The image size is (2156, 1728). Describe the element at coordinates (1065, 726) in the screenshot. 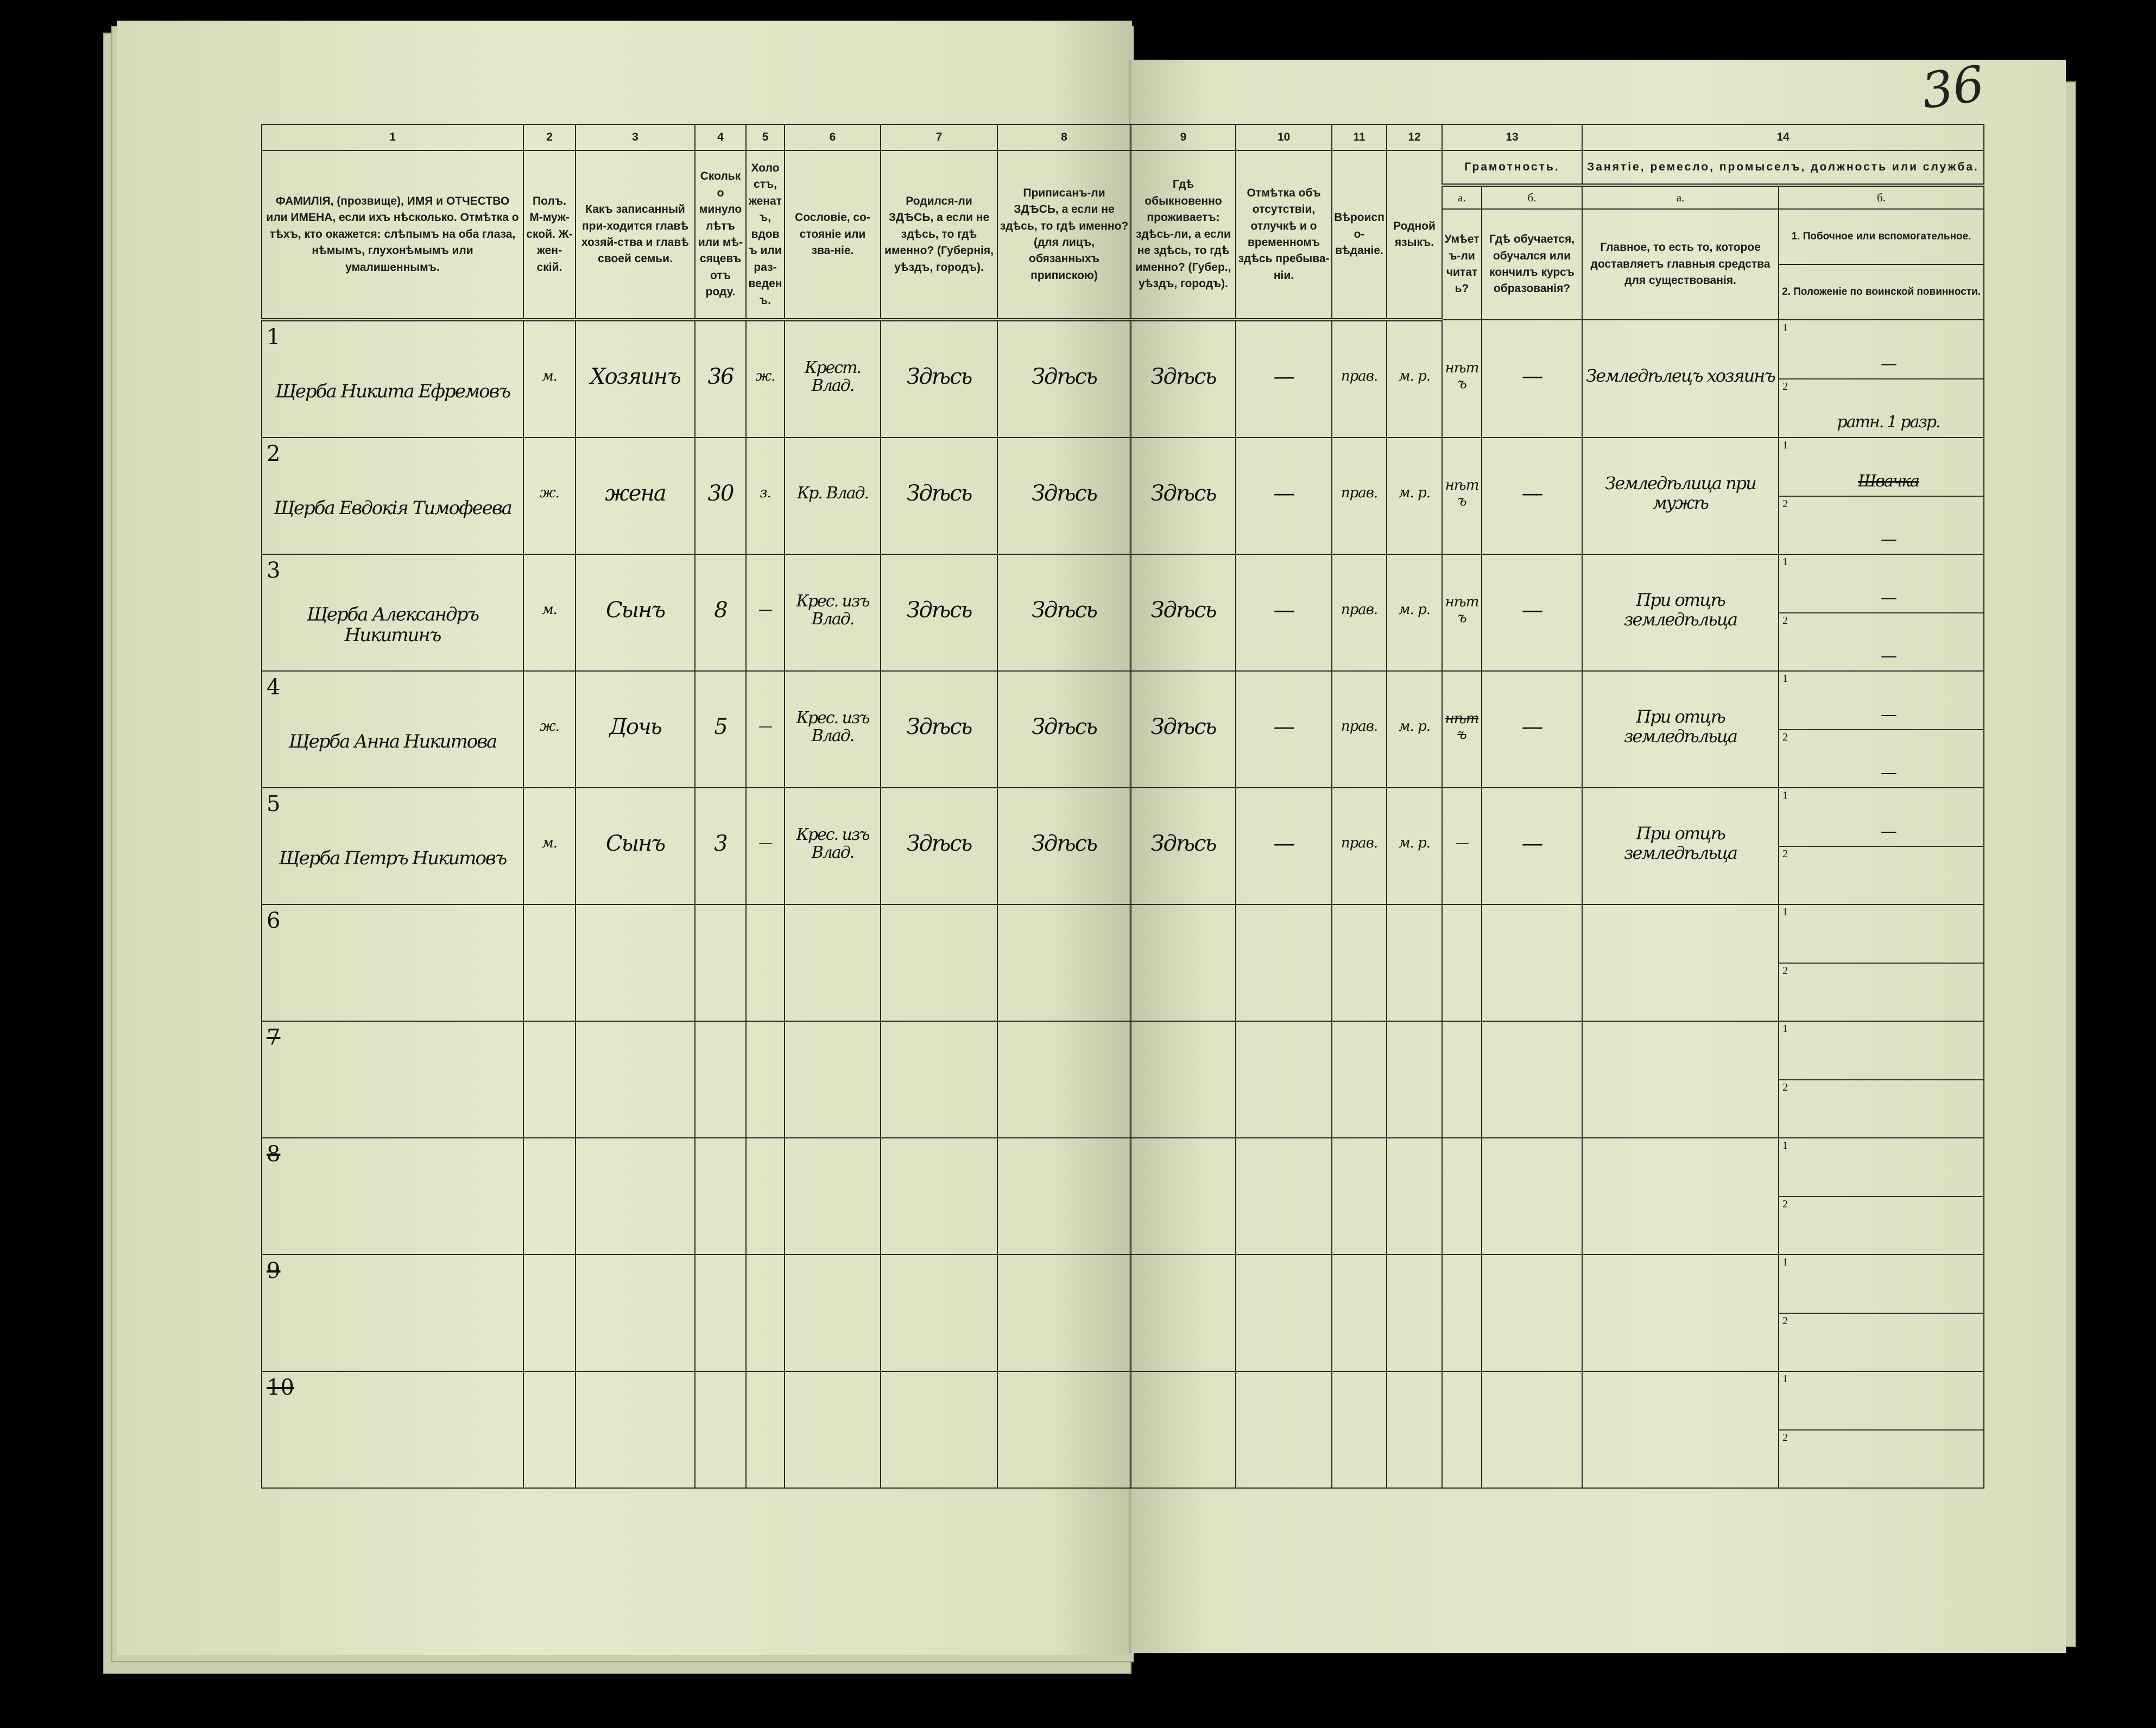

I see `handwritten-registered: Здѣсь` at that location.